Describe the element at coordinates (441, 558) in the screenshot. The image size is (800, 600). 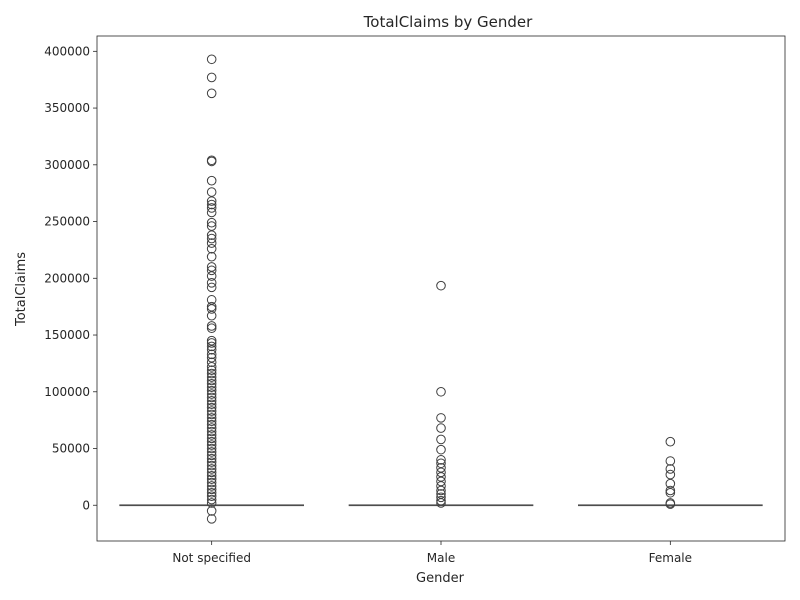
I see `x-tick-label: Male` at that location.